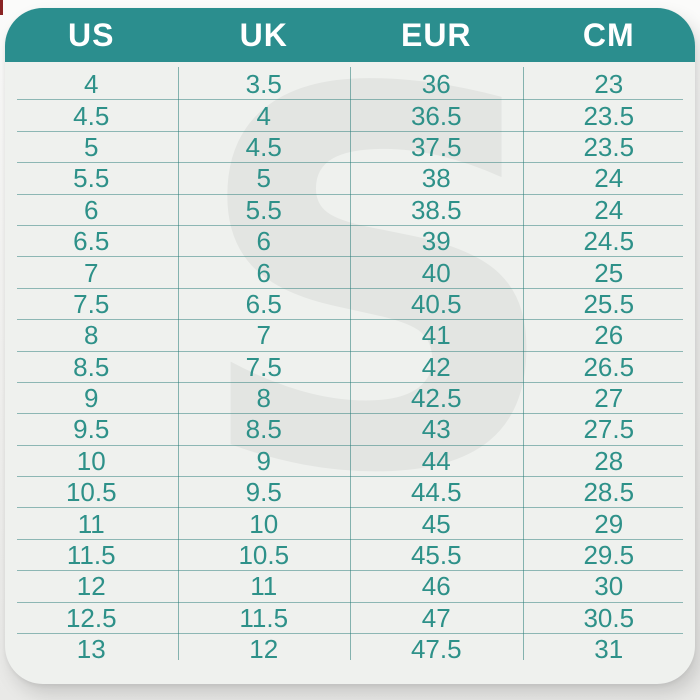 The image size is (700, 700). I want to click on size-cell: 45, so click(436, 523).